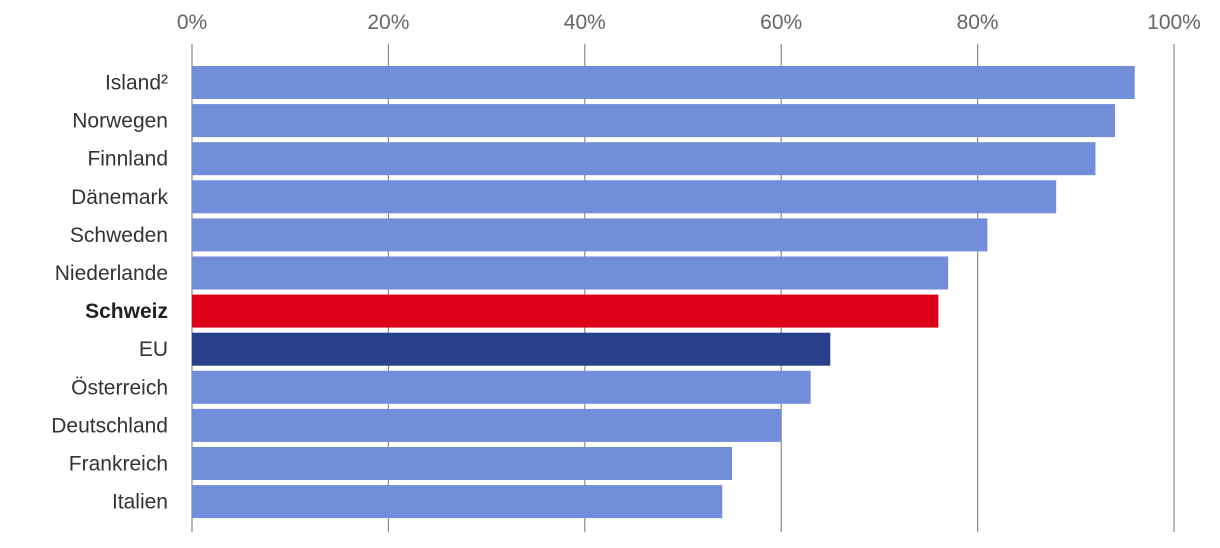  I want to click on category-label: Island², so click(136, 83).